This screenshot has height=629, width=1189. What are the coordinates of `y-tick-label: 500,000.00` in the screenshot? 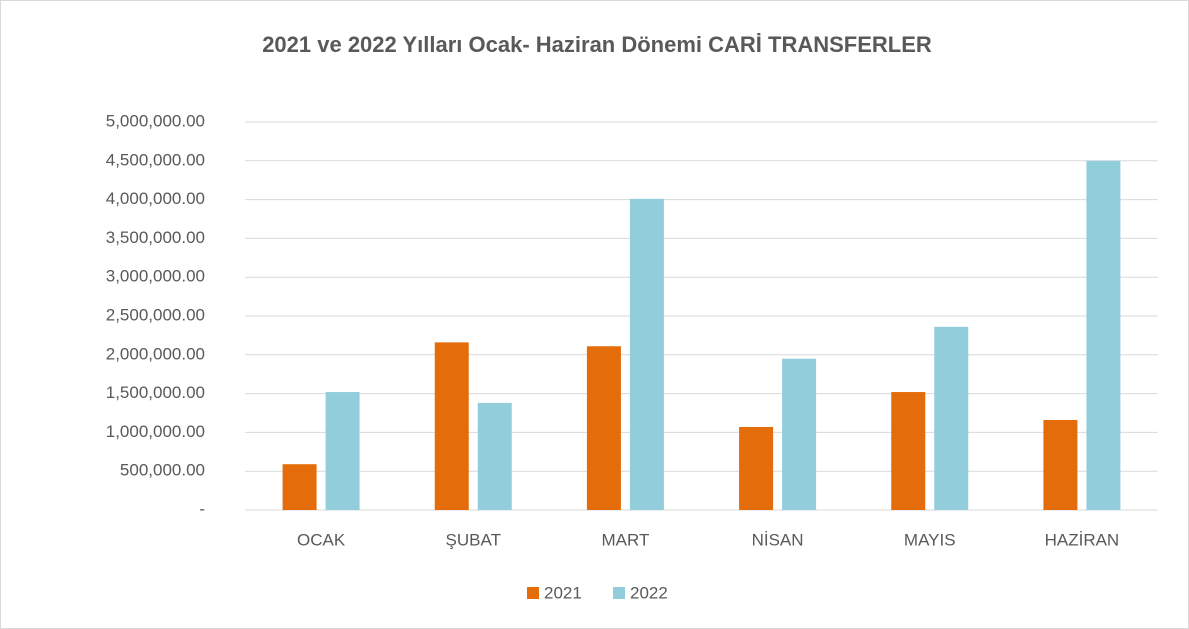 It's located at (162, 470).